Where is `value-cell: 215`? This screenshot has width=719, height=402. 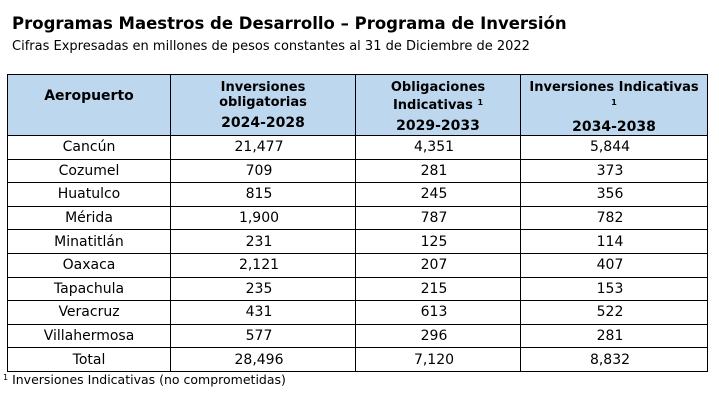 value-cell: 215 is located at coordinates (438, 289).